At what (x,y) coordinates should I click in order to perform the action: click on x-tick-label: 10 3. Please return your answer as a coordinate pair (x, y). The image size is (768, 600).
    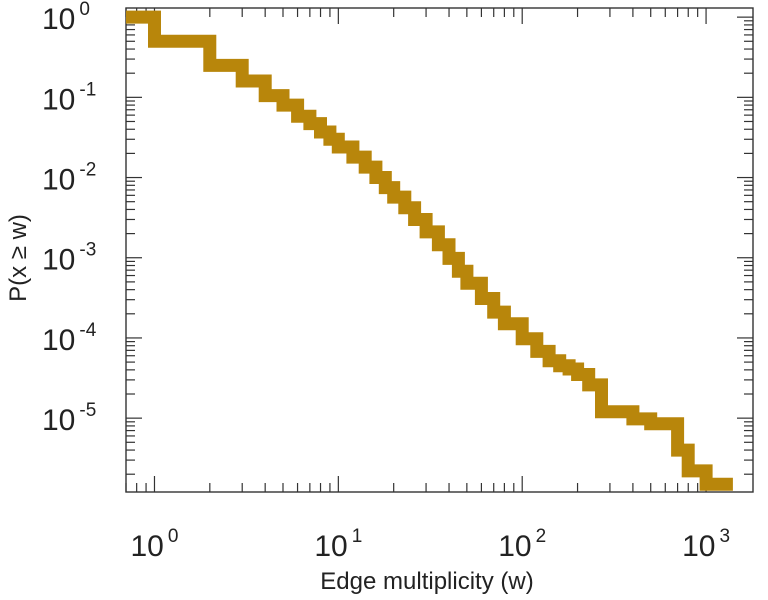
    Looking at the image, I should click on (706, 544).